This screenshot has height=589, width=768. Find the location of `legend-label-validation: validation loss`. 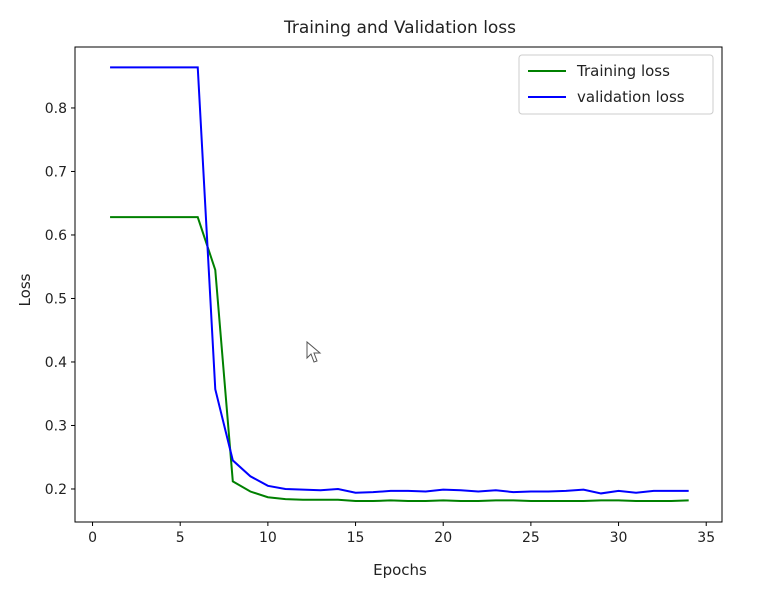

legend-label-validation: validation loss is located at coordinates (631, 97).